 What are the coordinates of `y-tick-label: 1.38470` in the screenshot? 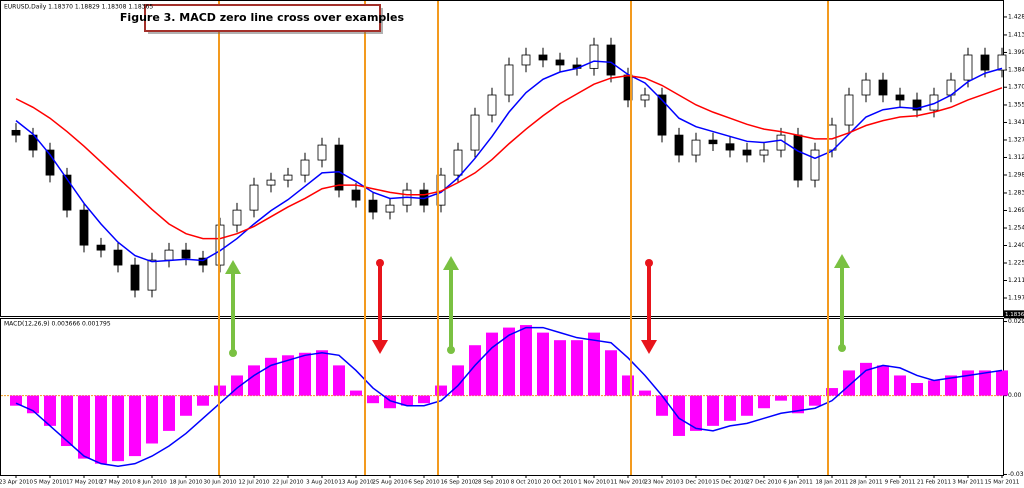 It's located at (1016, 69).